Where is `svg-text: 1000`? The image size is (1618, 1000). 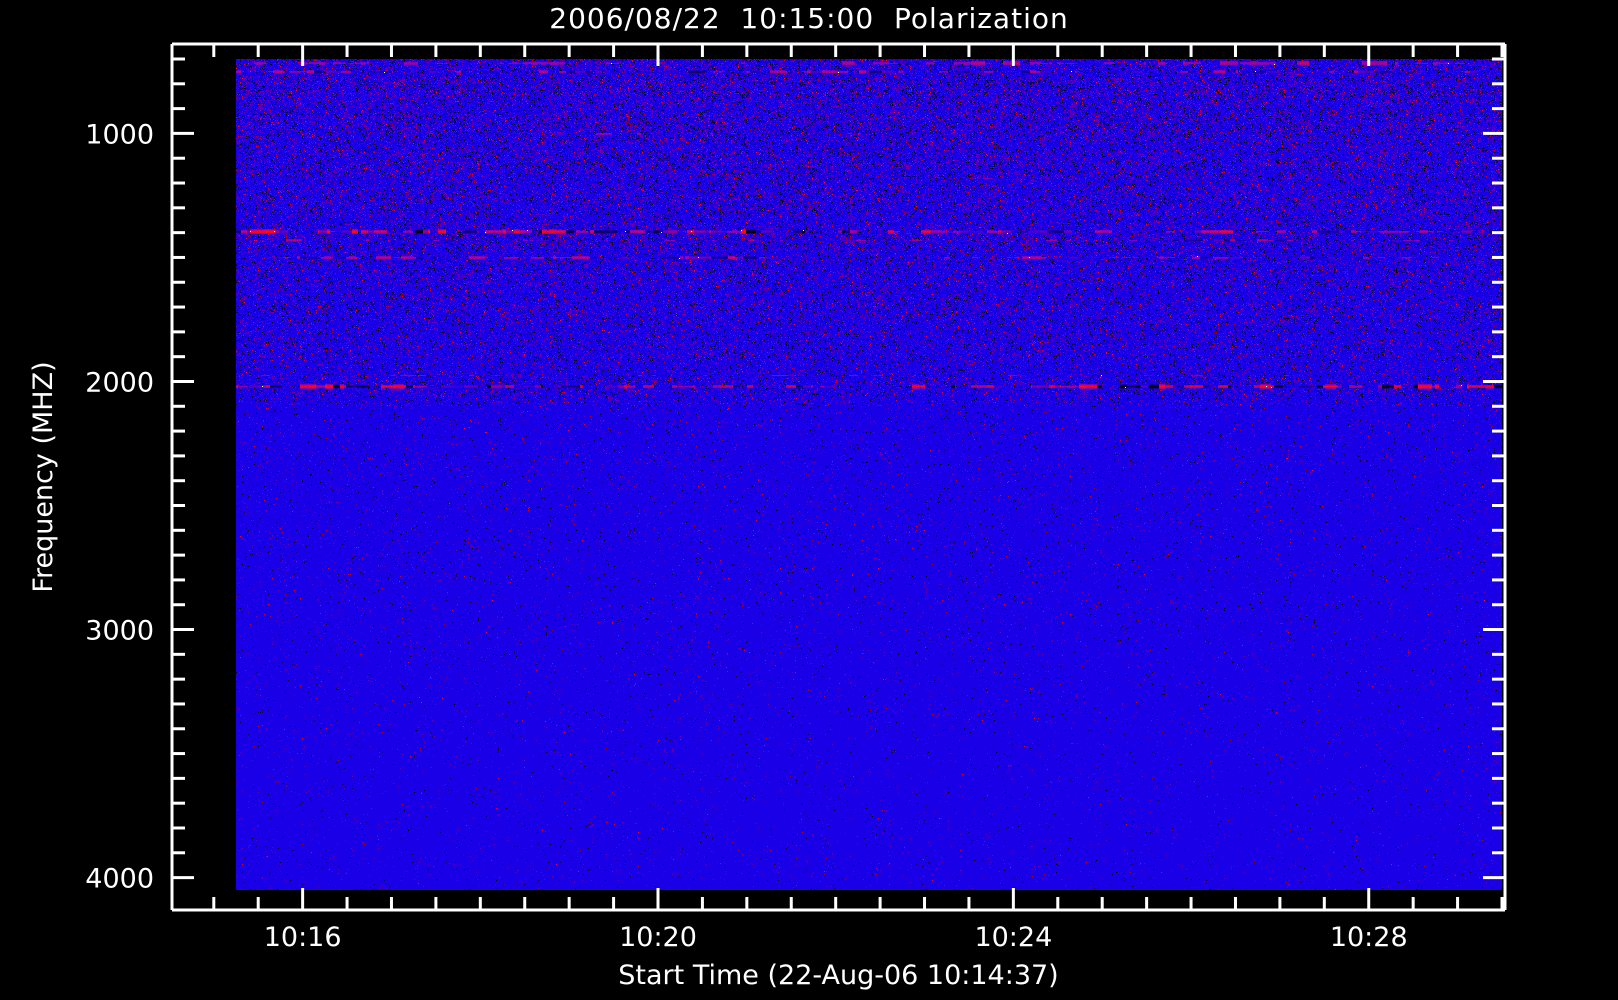
svg-text: 1000 is located at coordinates (119, 134).